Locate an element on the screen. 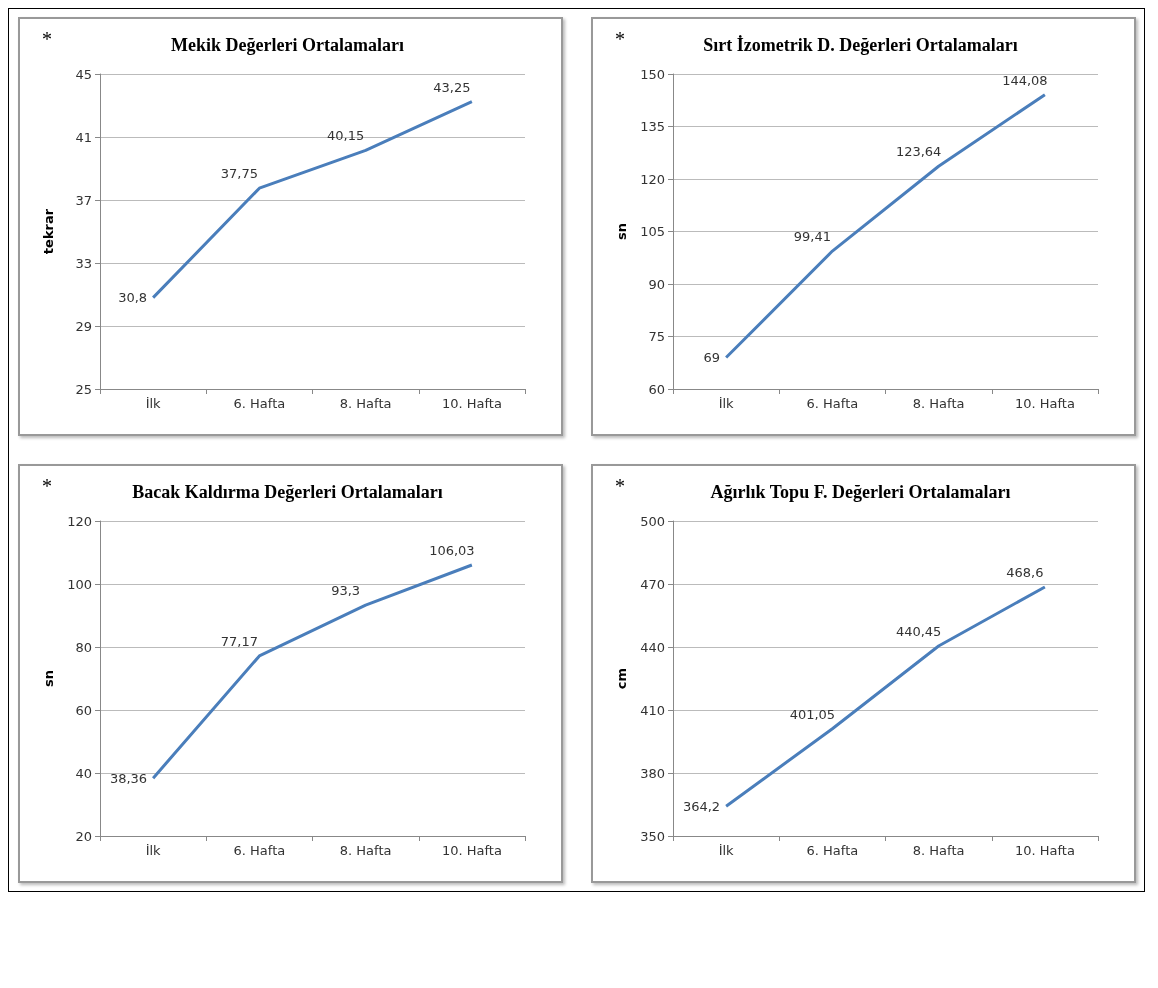 This screenshot has width=1158, height=988. y-tick-label: 500 is located at coordinates (652, 521).